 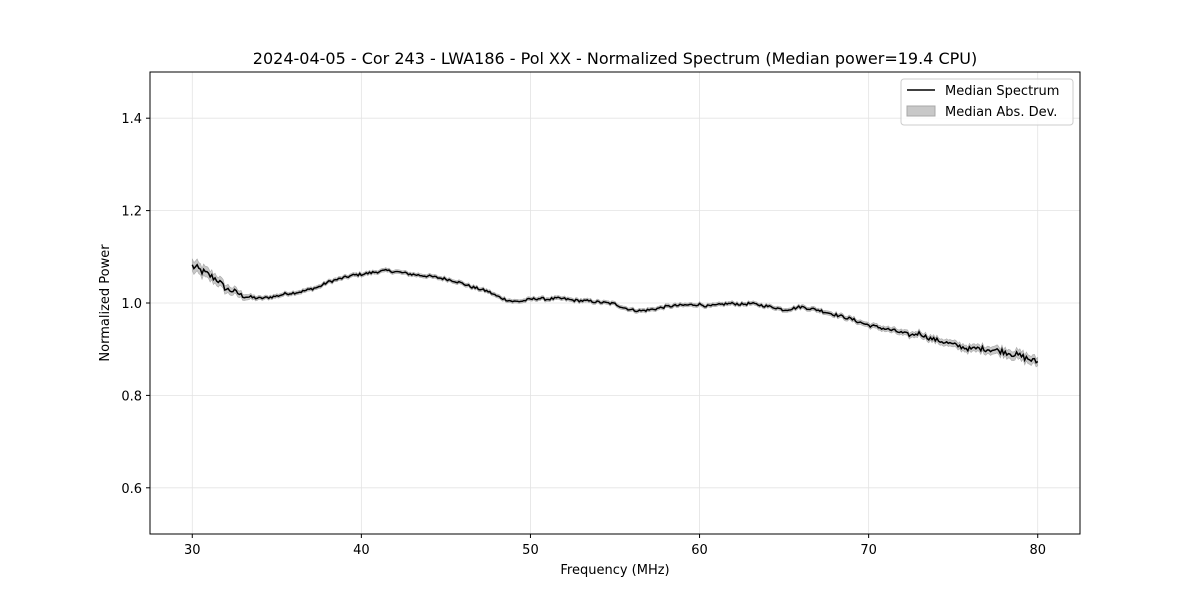 What do you see at coordinates (1037, 550) in the screenshot?
I see `x-tick-label: 80` at bounding box center [1037, 550].